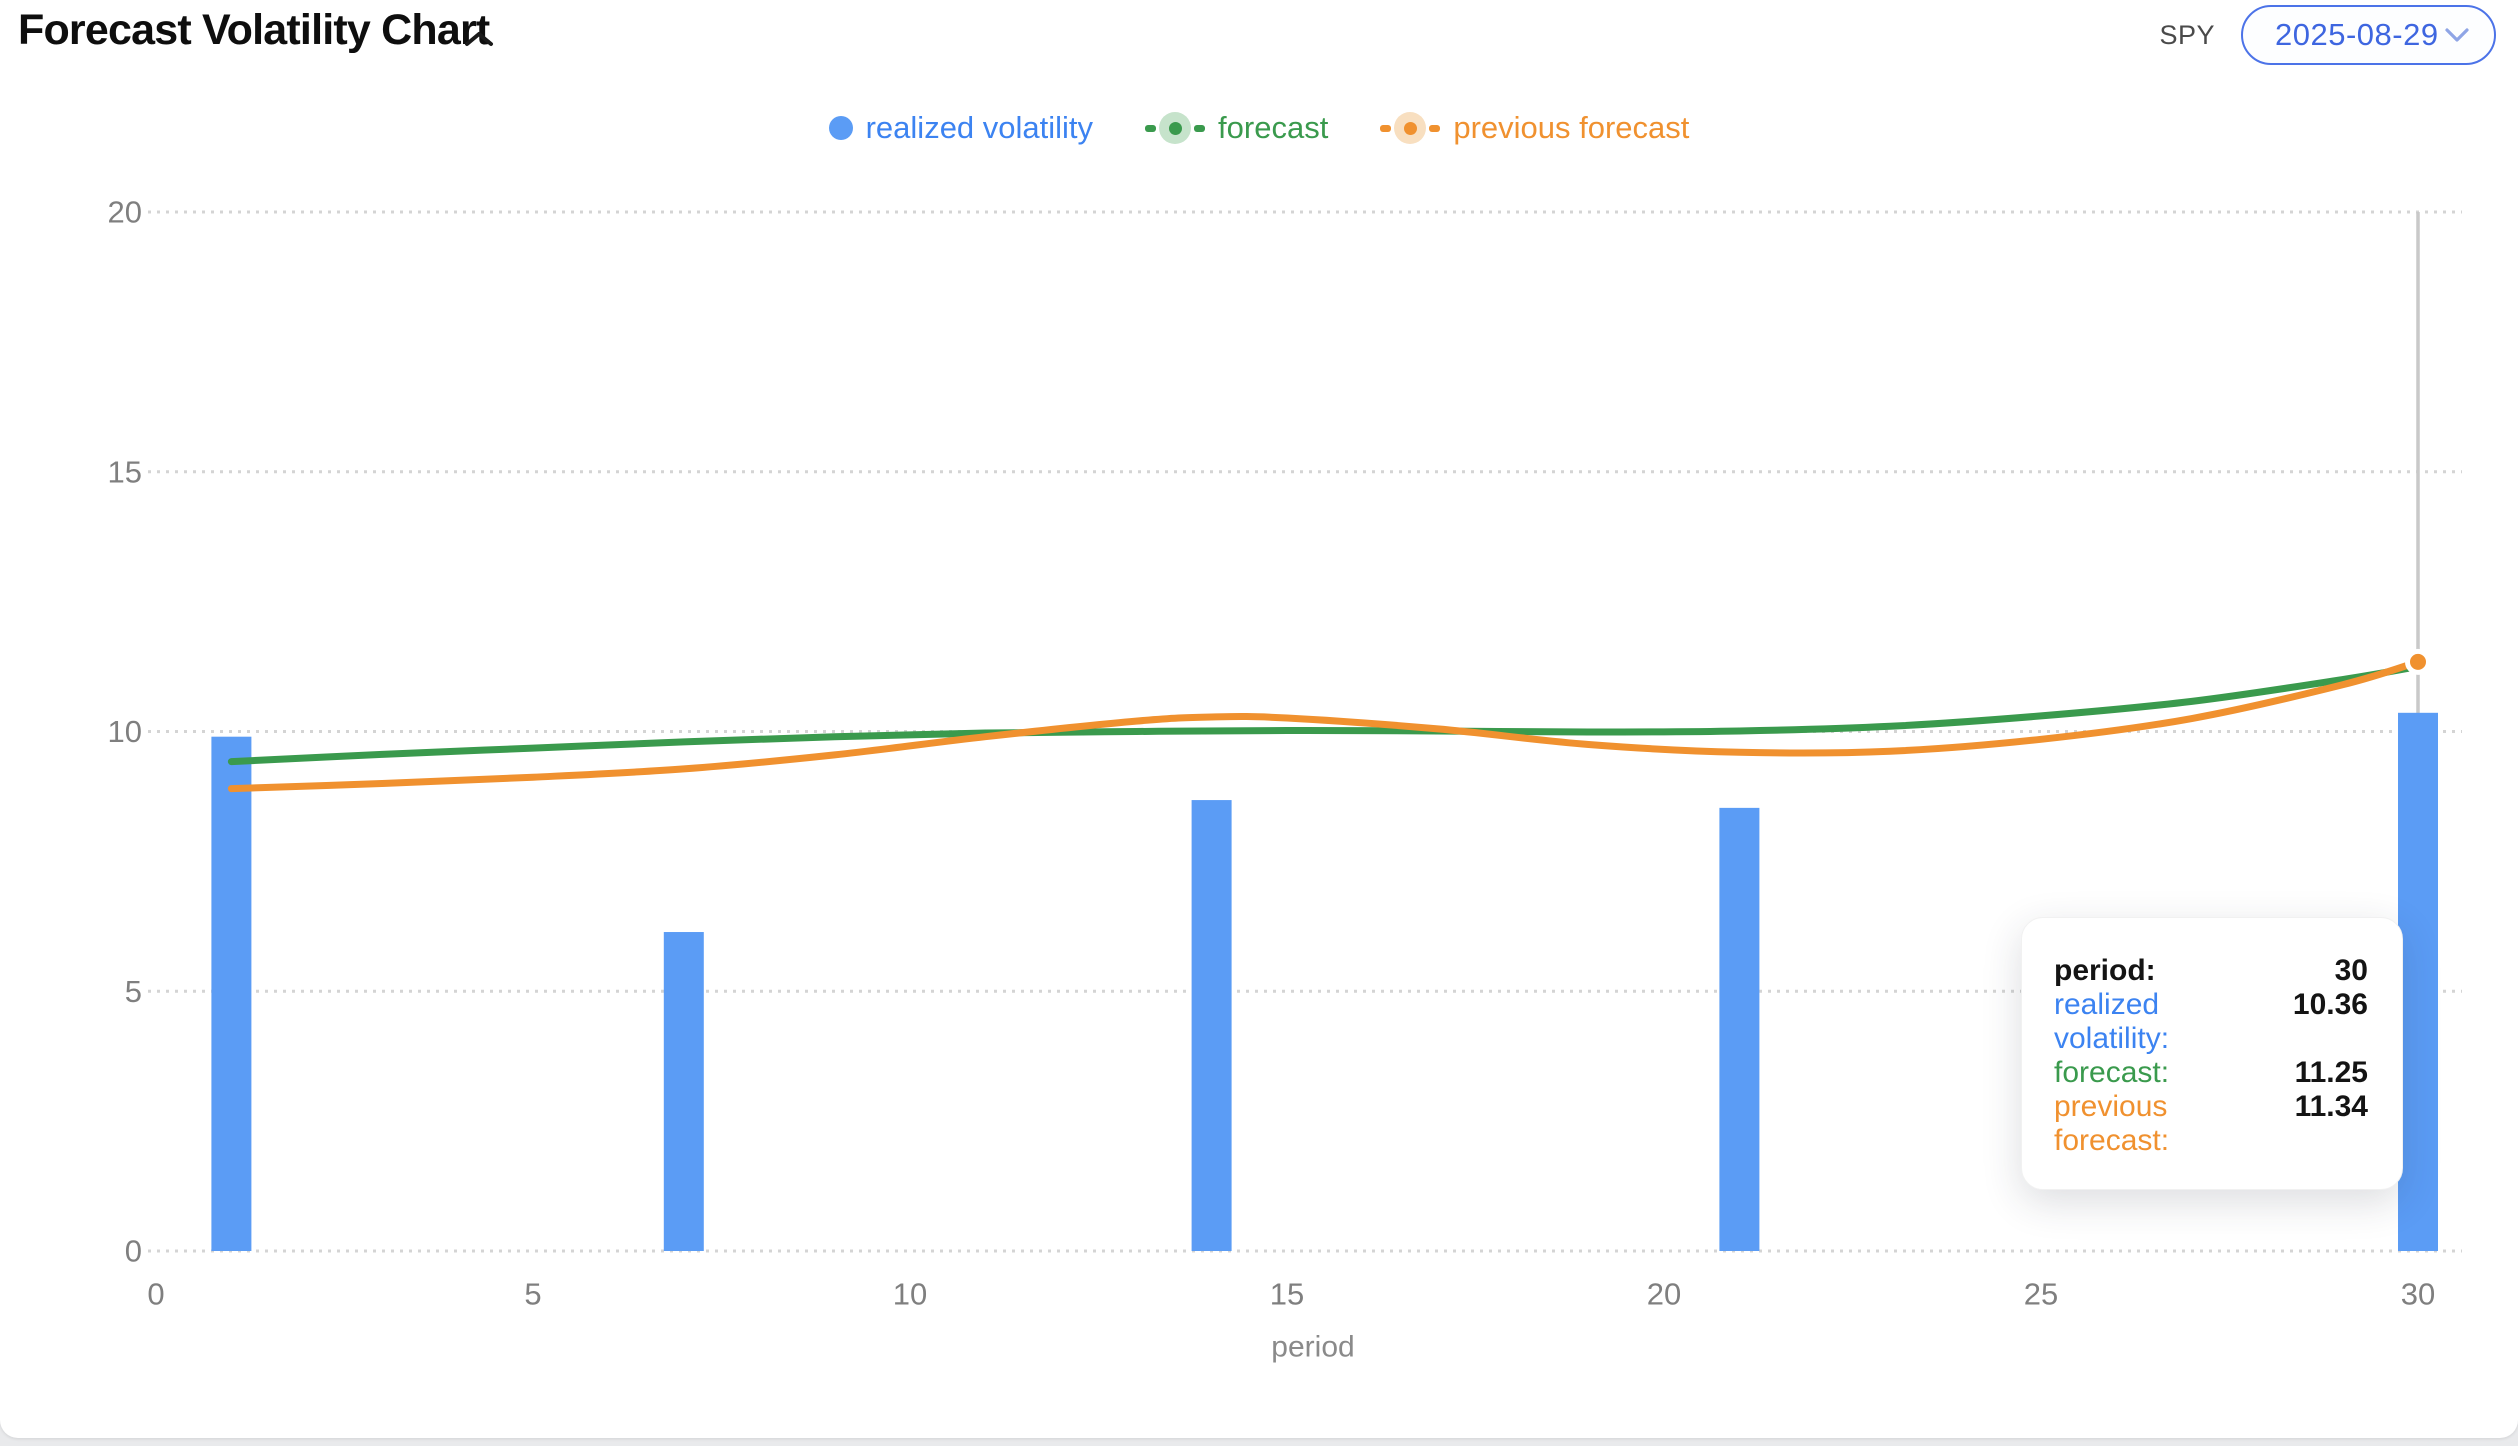 The image size is (2518, 1446). Describe the element at coordinates (2331, 1072) in the screenshot. I see `tooltip-value: 11.25` at that location.